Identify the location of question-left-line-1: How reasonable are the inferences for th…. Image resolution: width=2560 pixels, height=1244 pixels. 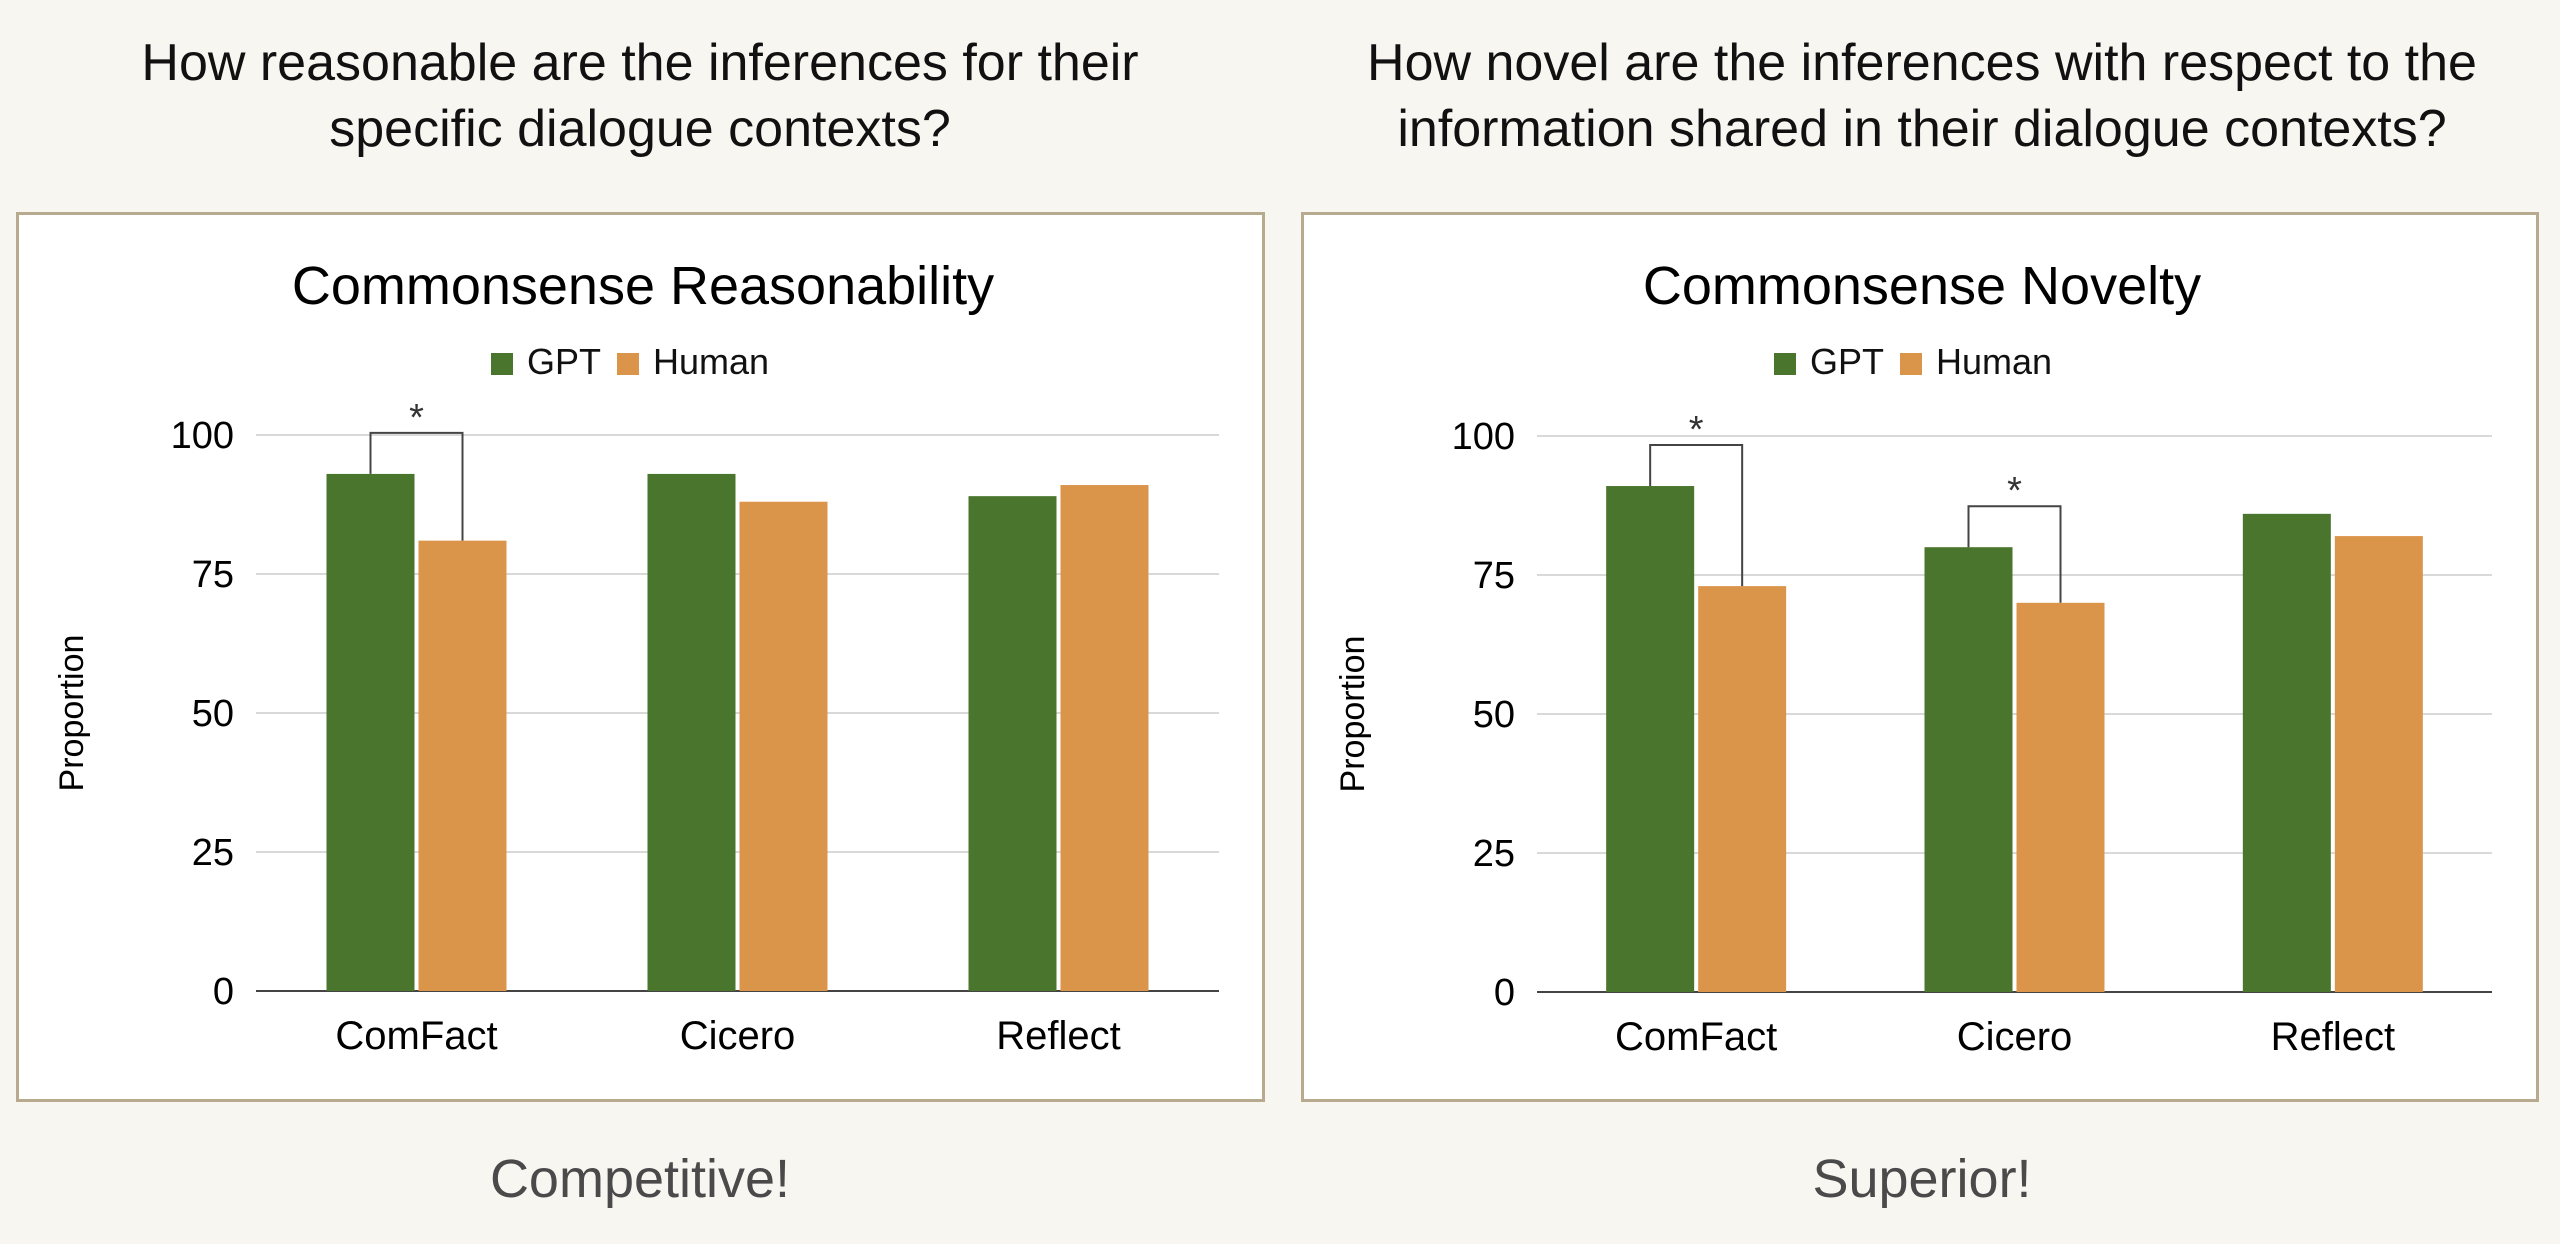
(640, 63).